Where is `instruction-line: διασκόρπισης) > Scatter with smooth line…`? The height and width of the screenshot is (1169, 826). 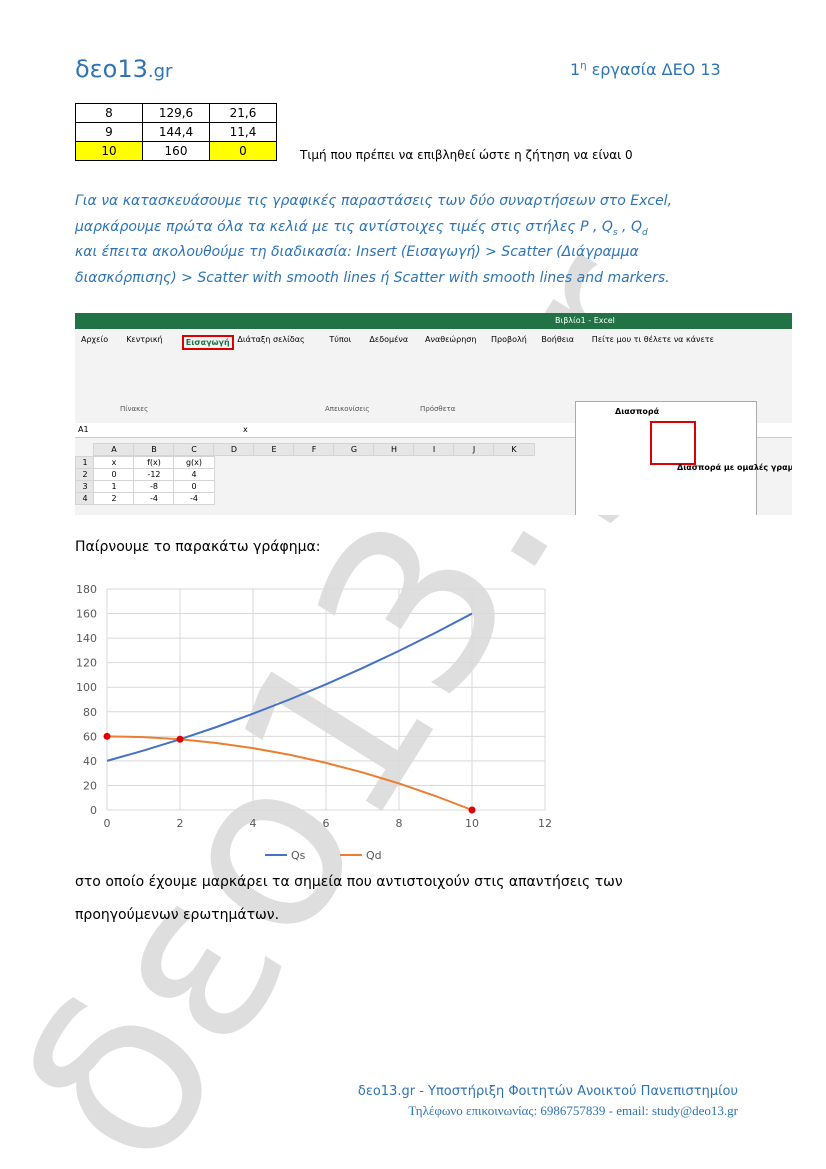 instruction-line: διασκόρπισης) > Scatter with smooth line… is located at coordinates (372, 278).